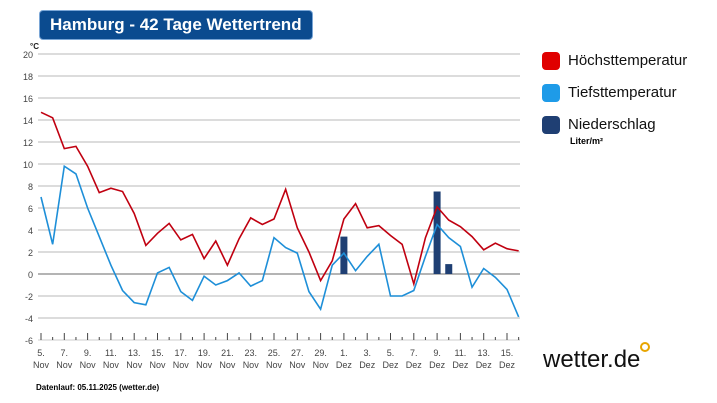 This screenshot has width=717, height=403. What do you see at coordinates (30, 253) in the screenshot?
I see `y-tick-label: 2` at bounding box center [30, 253].